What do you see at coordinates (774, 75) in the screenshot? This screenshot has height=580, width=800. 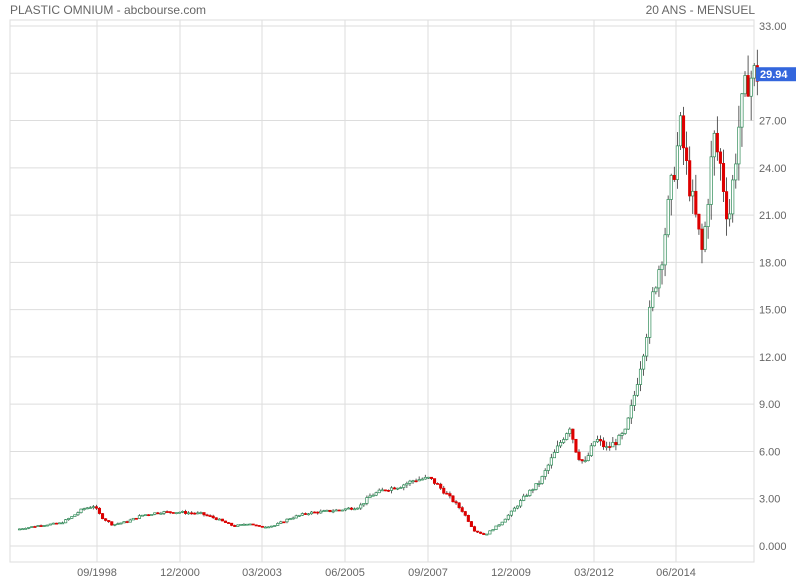 I see `last-price-label: 29.94` at bounding box center [774, 75].